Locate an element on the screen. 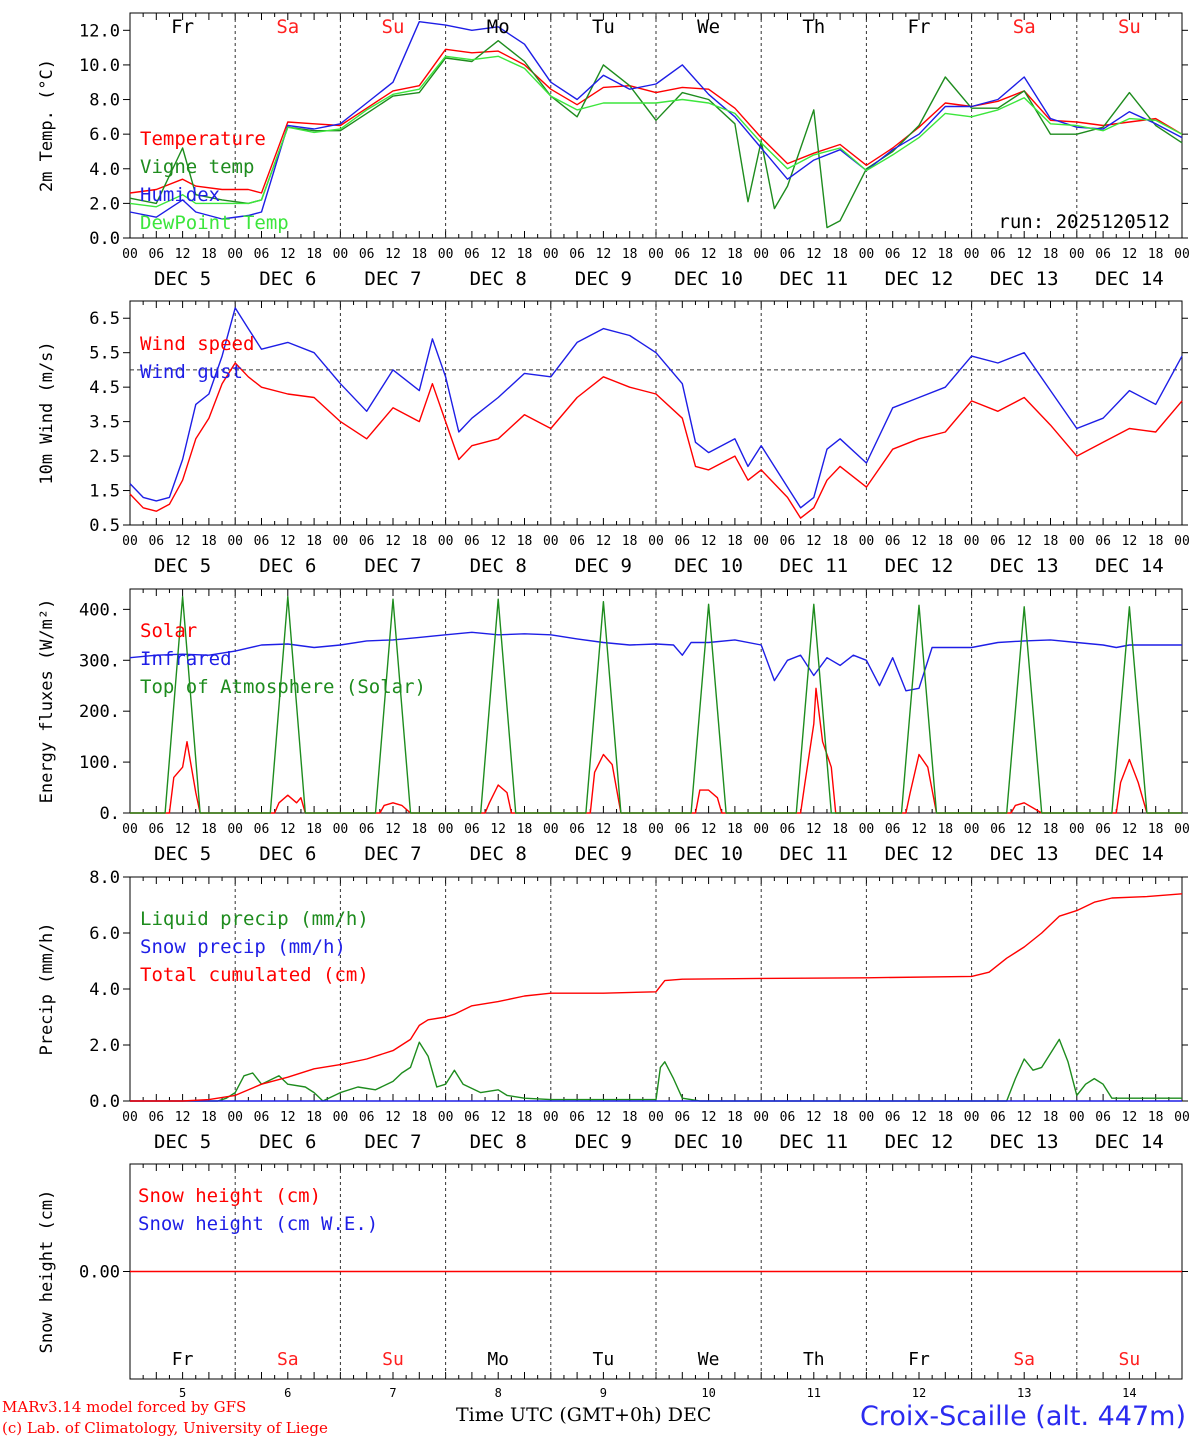 This screenshot has height=1440, width=1194. date-label: DEC 6 is located at coordinates (287, 1142).